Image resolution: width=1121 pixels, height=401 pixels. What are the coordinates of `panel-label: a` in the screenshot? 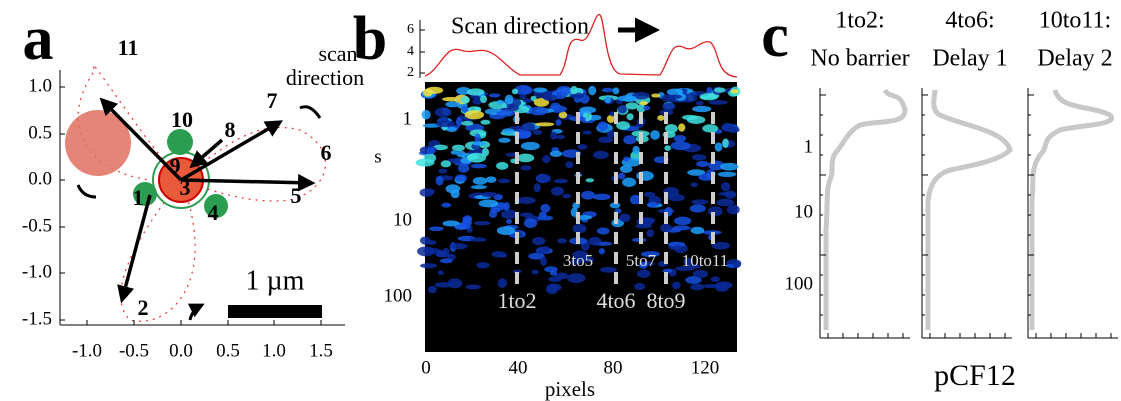 It's located at (38, 39).